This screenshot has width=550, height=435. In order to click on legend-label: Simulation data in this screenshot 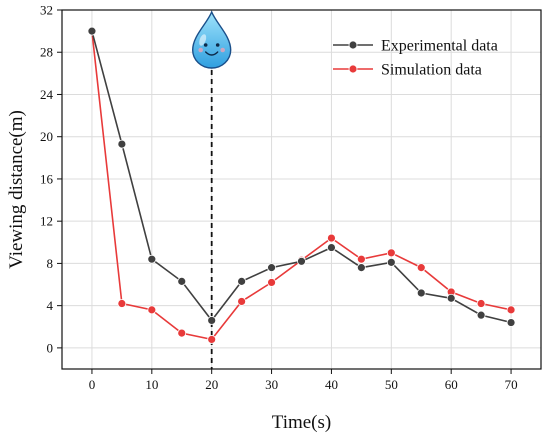, I will do `click(431, 70)`.